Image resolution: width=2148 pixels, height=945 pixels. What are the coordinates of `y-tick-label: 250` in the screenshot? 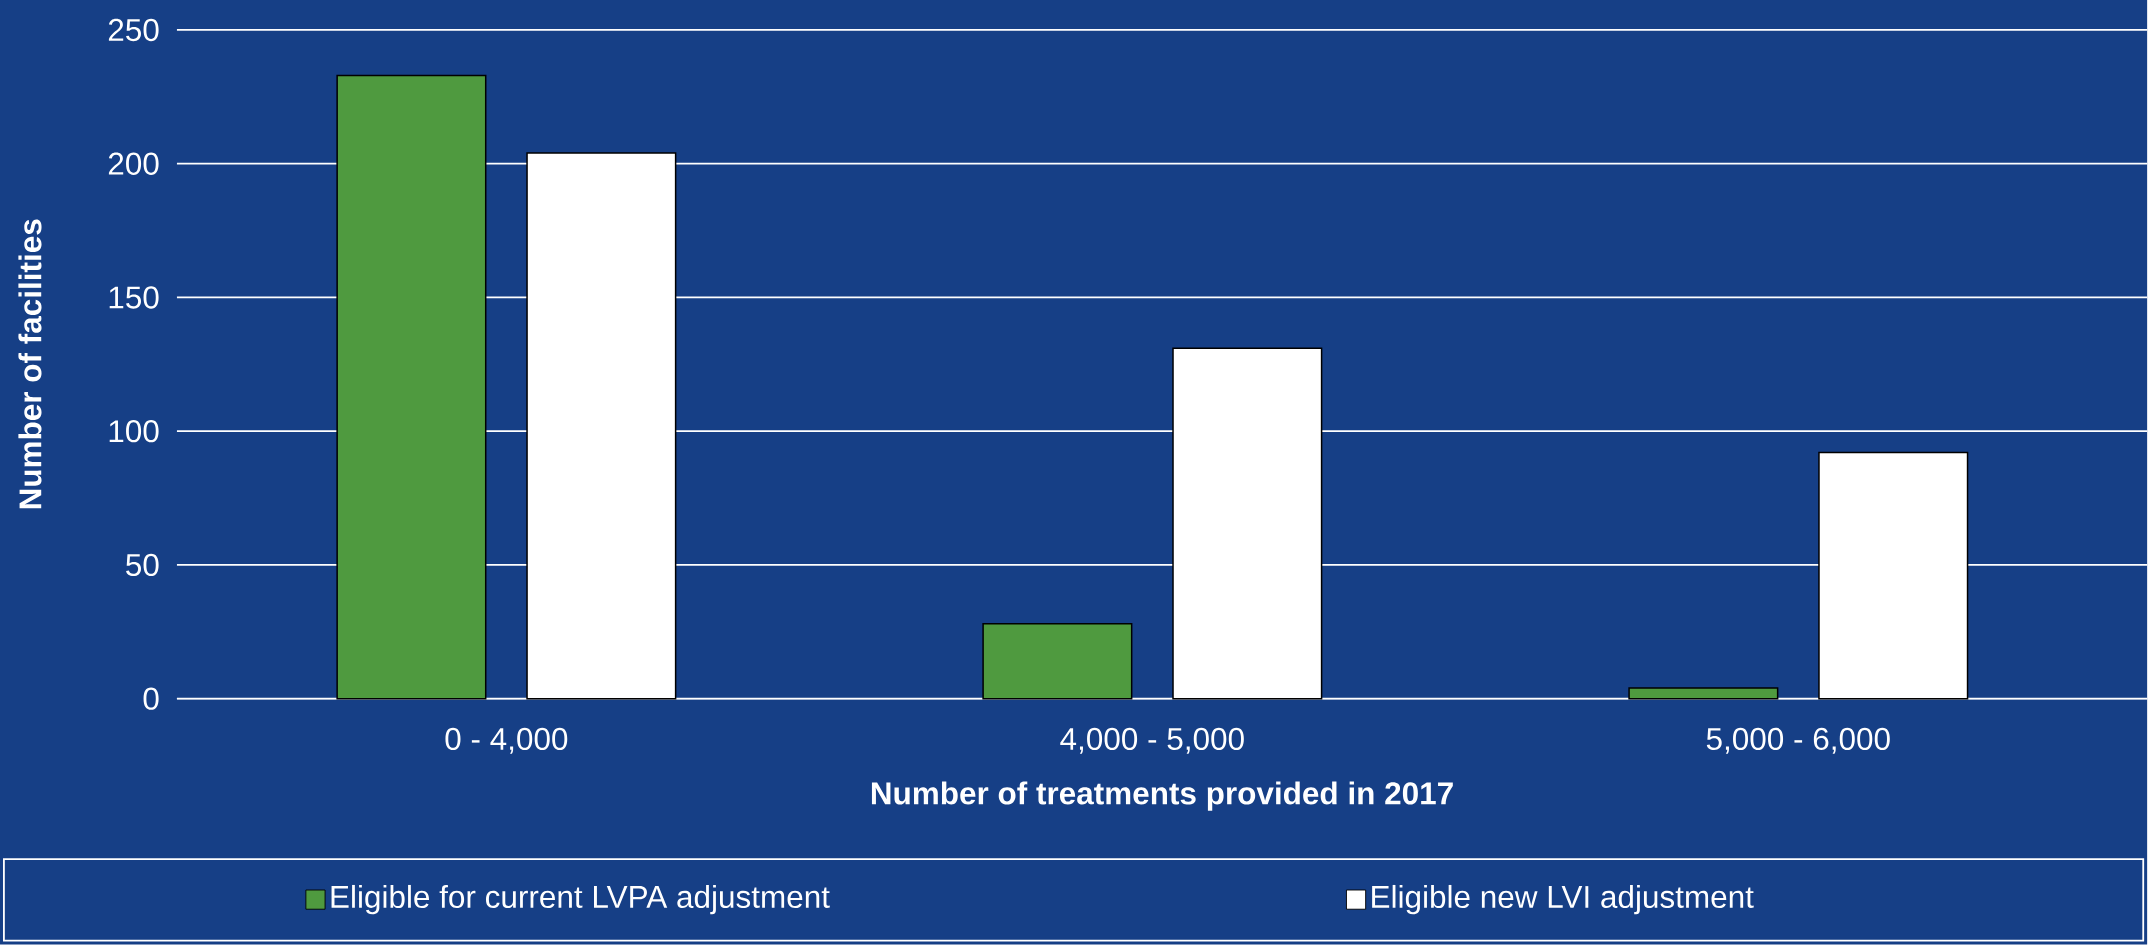 It's located at (133, 30).